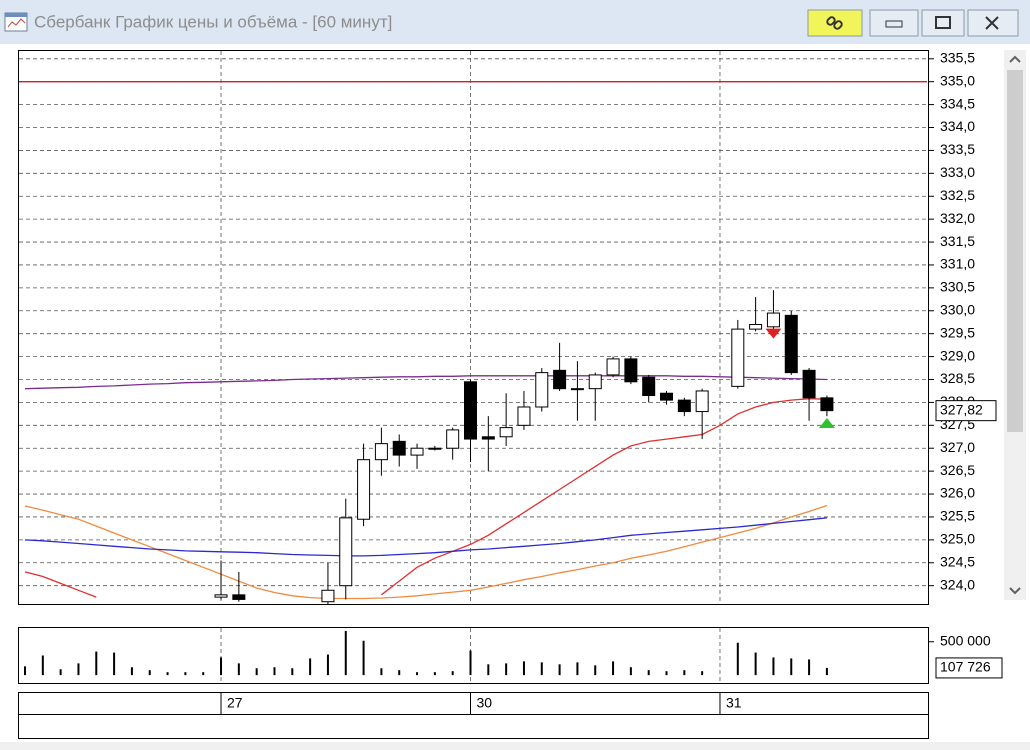 The image size is (1030, 750). Describe the element at coordinates (957, 287) in the screenshot. I see `y-tick-label: 330,5` at that location.